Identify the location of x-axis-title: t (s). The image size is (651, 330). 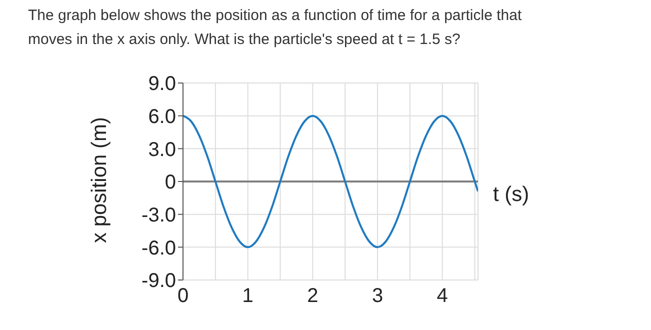
(511, 195).